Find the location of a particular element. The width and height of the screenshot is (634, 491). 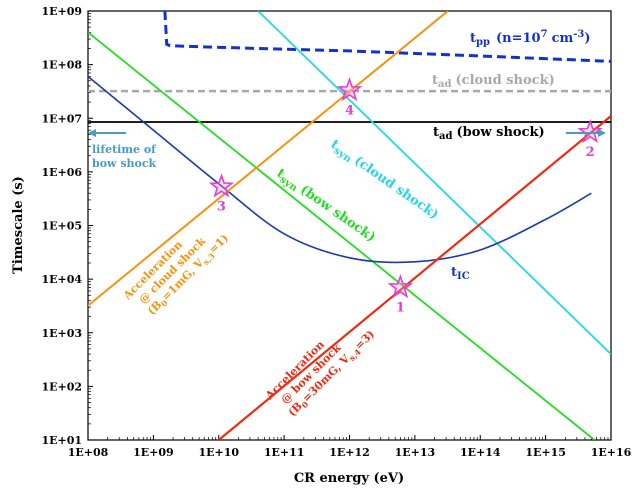

x-axis-title: CR energy (eV) is located at coordinates (349, 478).